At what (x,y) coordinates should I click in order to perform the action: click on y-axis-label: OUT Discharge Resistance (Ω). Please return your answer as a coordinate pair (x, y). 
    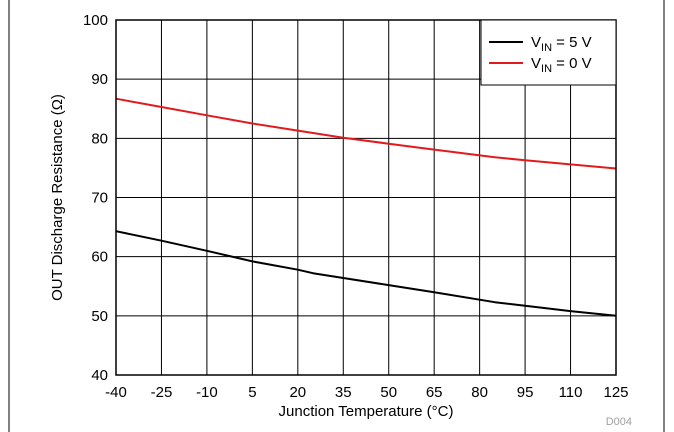
    Looking at the image, I should click on (57, 197).